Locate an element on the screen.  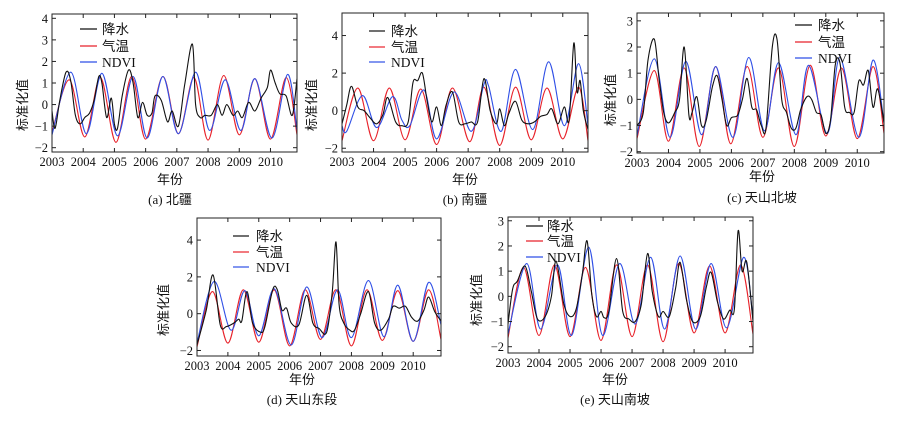
y-tick-label: 3 is located at coordinates (45, 40).